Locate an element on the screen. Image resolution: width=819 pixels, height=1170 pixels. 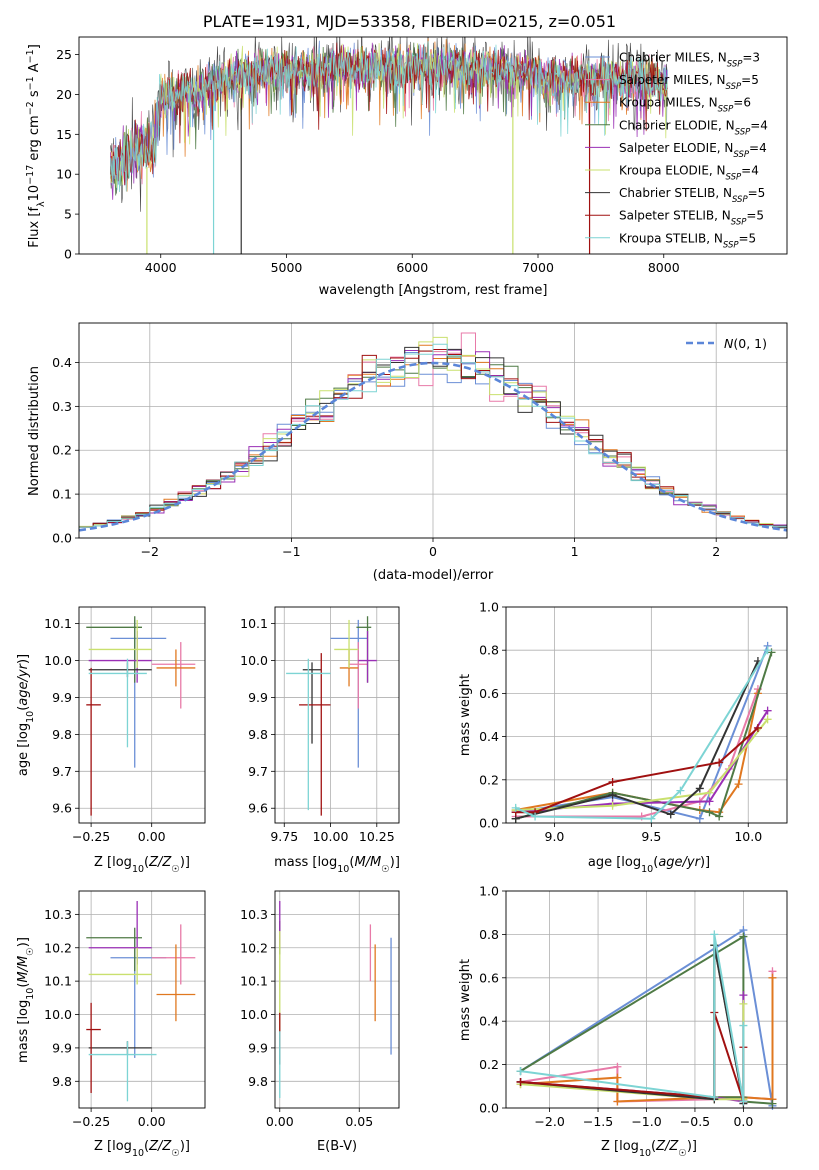
tick-label-y: 0.3 is located at coordinates (62, 406).